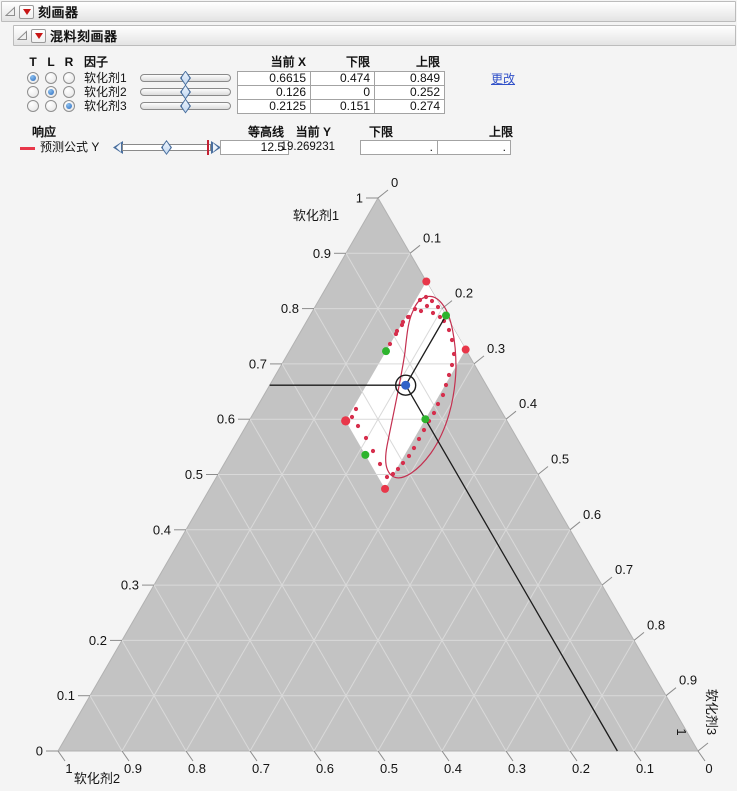  What do you see at coordinates (69, 62) in the screenshot?
I see `col-header-r: R` at bounding box center [69, 62].